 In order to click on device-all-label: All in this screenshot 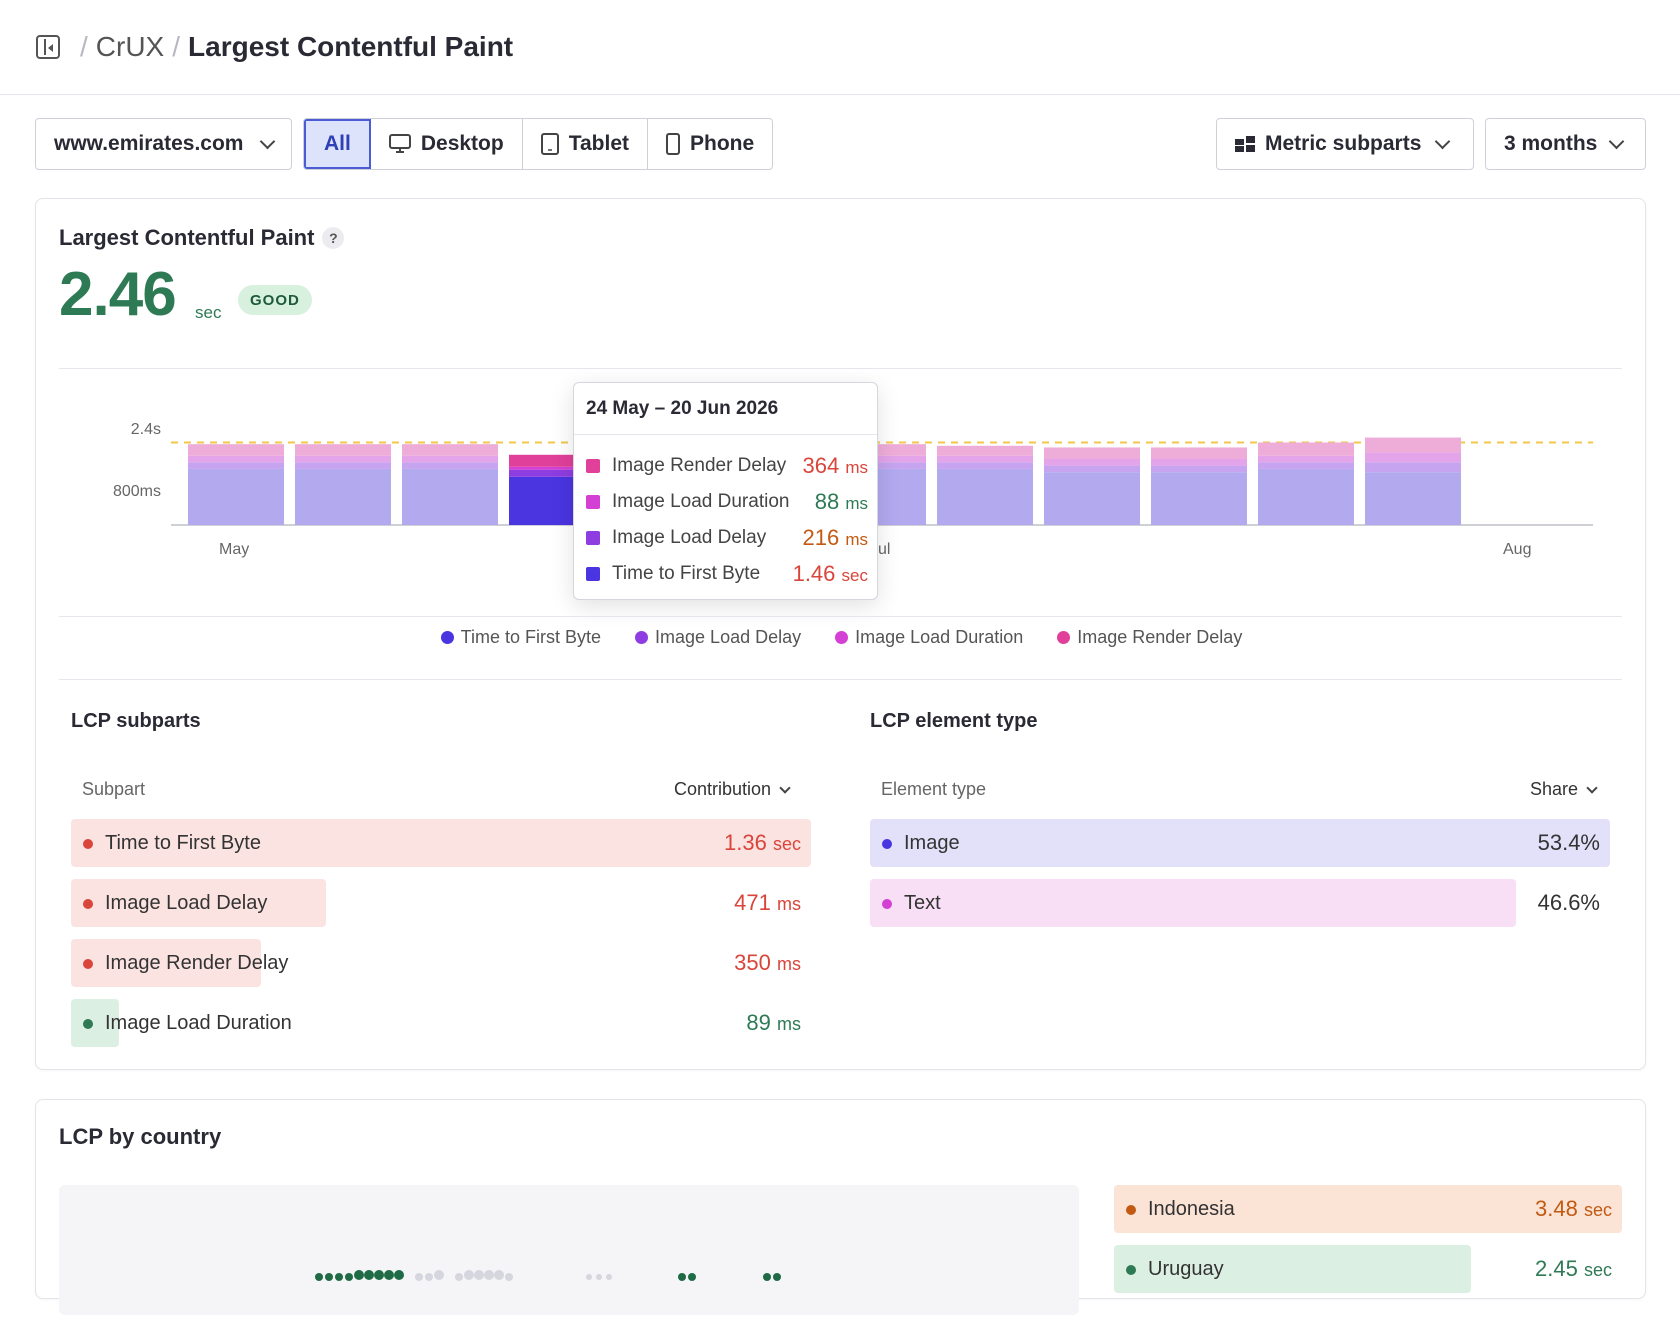, I will do `click(337, 143)`.